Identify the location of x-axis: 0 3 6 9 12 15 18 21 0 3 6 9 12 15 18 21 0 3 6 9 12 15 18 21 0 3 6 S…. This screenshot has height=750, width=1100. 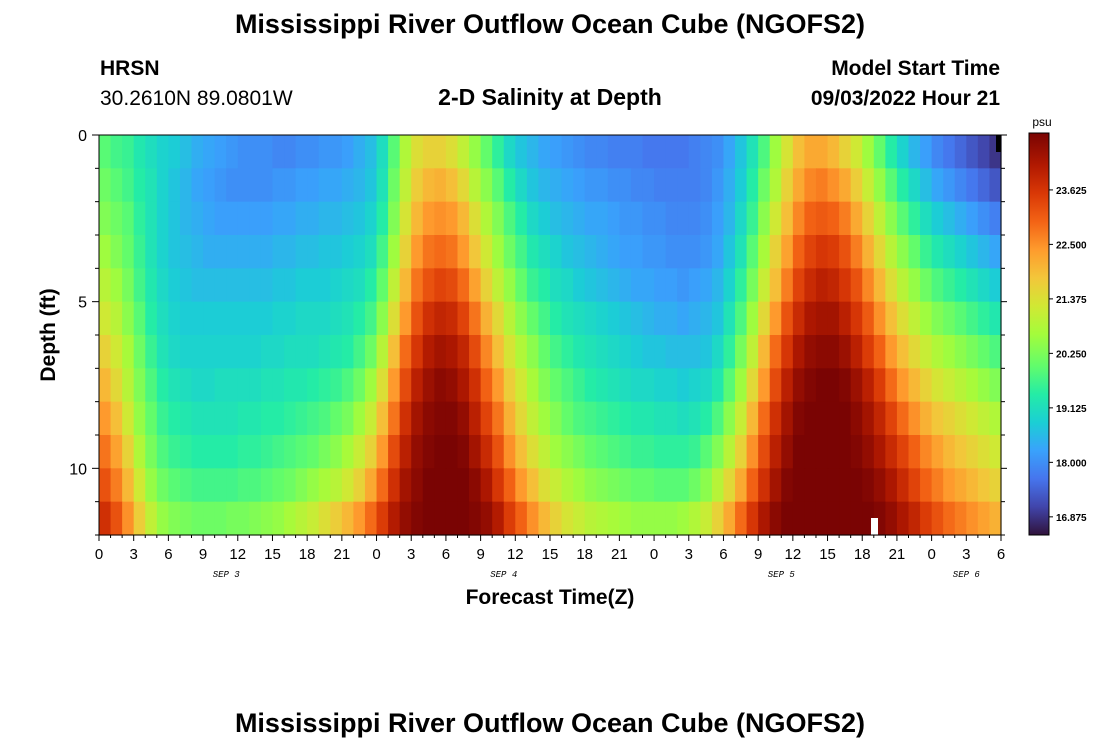
(550, 557).